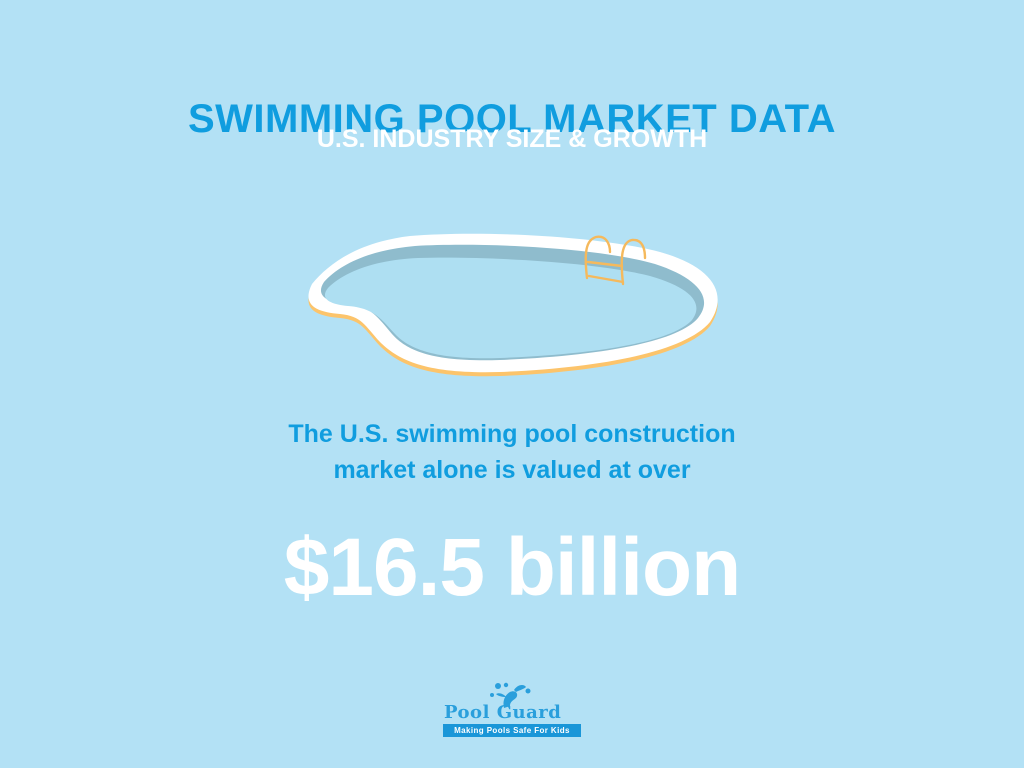  I want to click on description-line-2: market alone is valued at over, so click(512, 470).